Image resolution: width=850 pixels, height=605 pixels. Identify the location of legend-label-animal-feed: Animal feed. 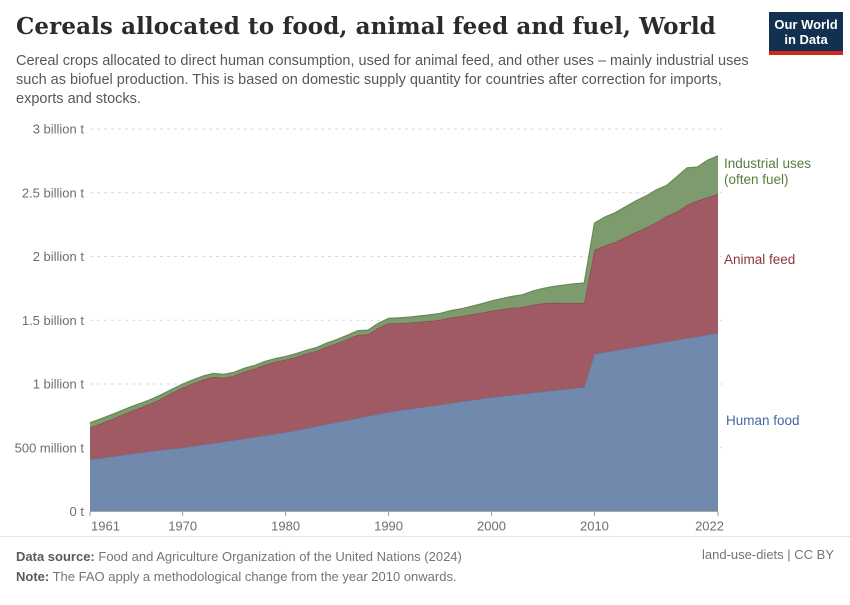
(760, 259).